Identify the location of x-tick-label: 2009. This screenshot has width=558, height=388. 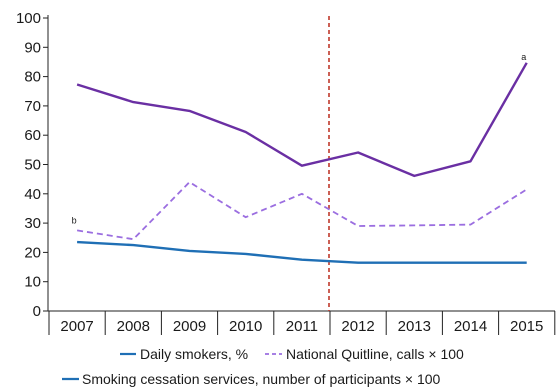
(189, 326).